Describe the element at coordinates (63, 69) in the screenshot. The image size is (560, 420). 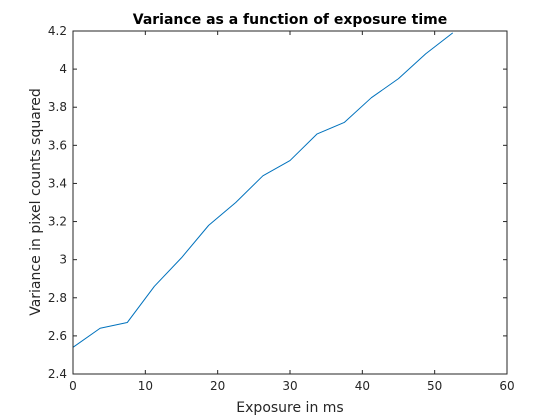
I see `y-tick-label: 4` at that location.